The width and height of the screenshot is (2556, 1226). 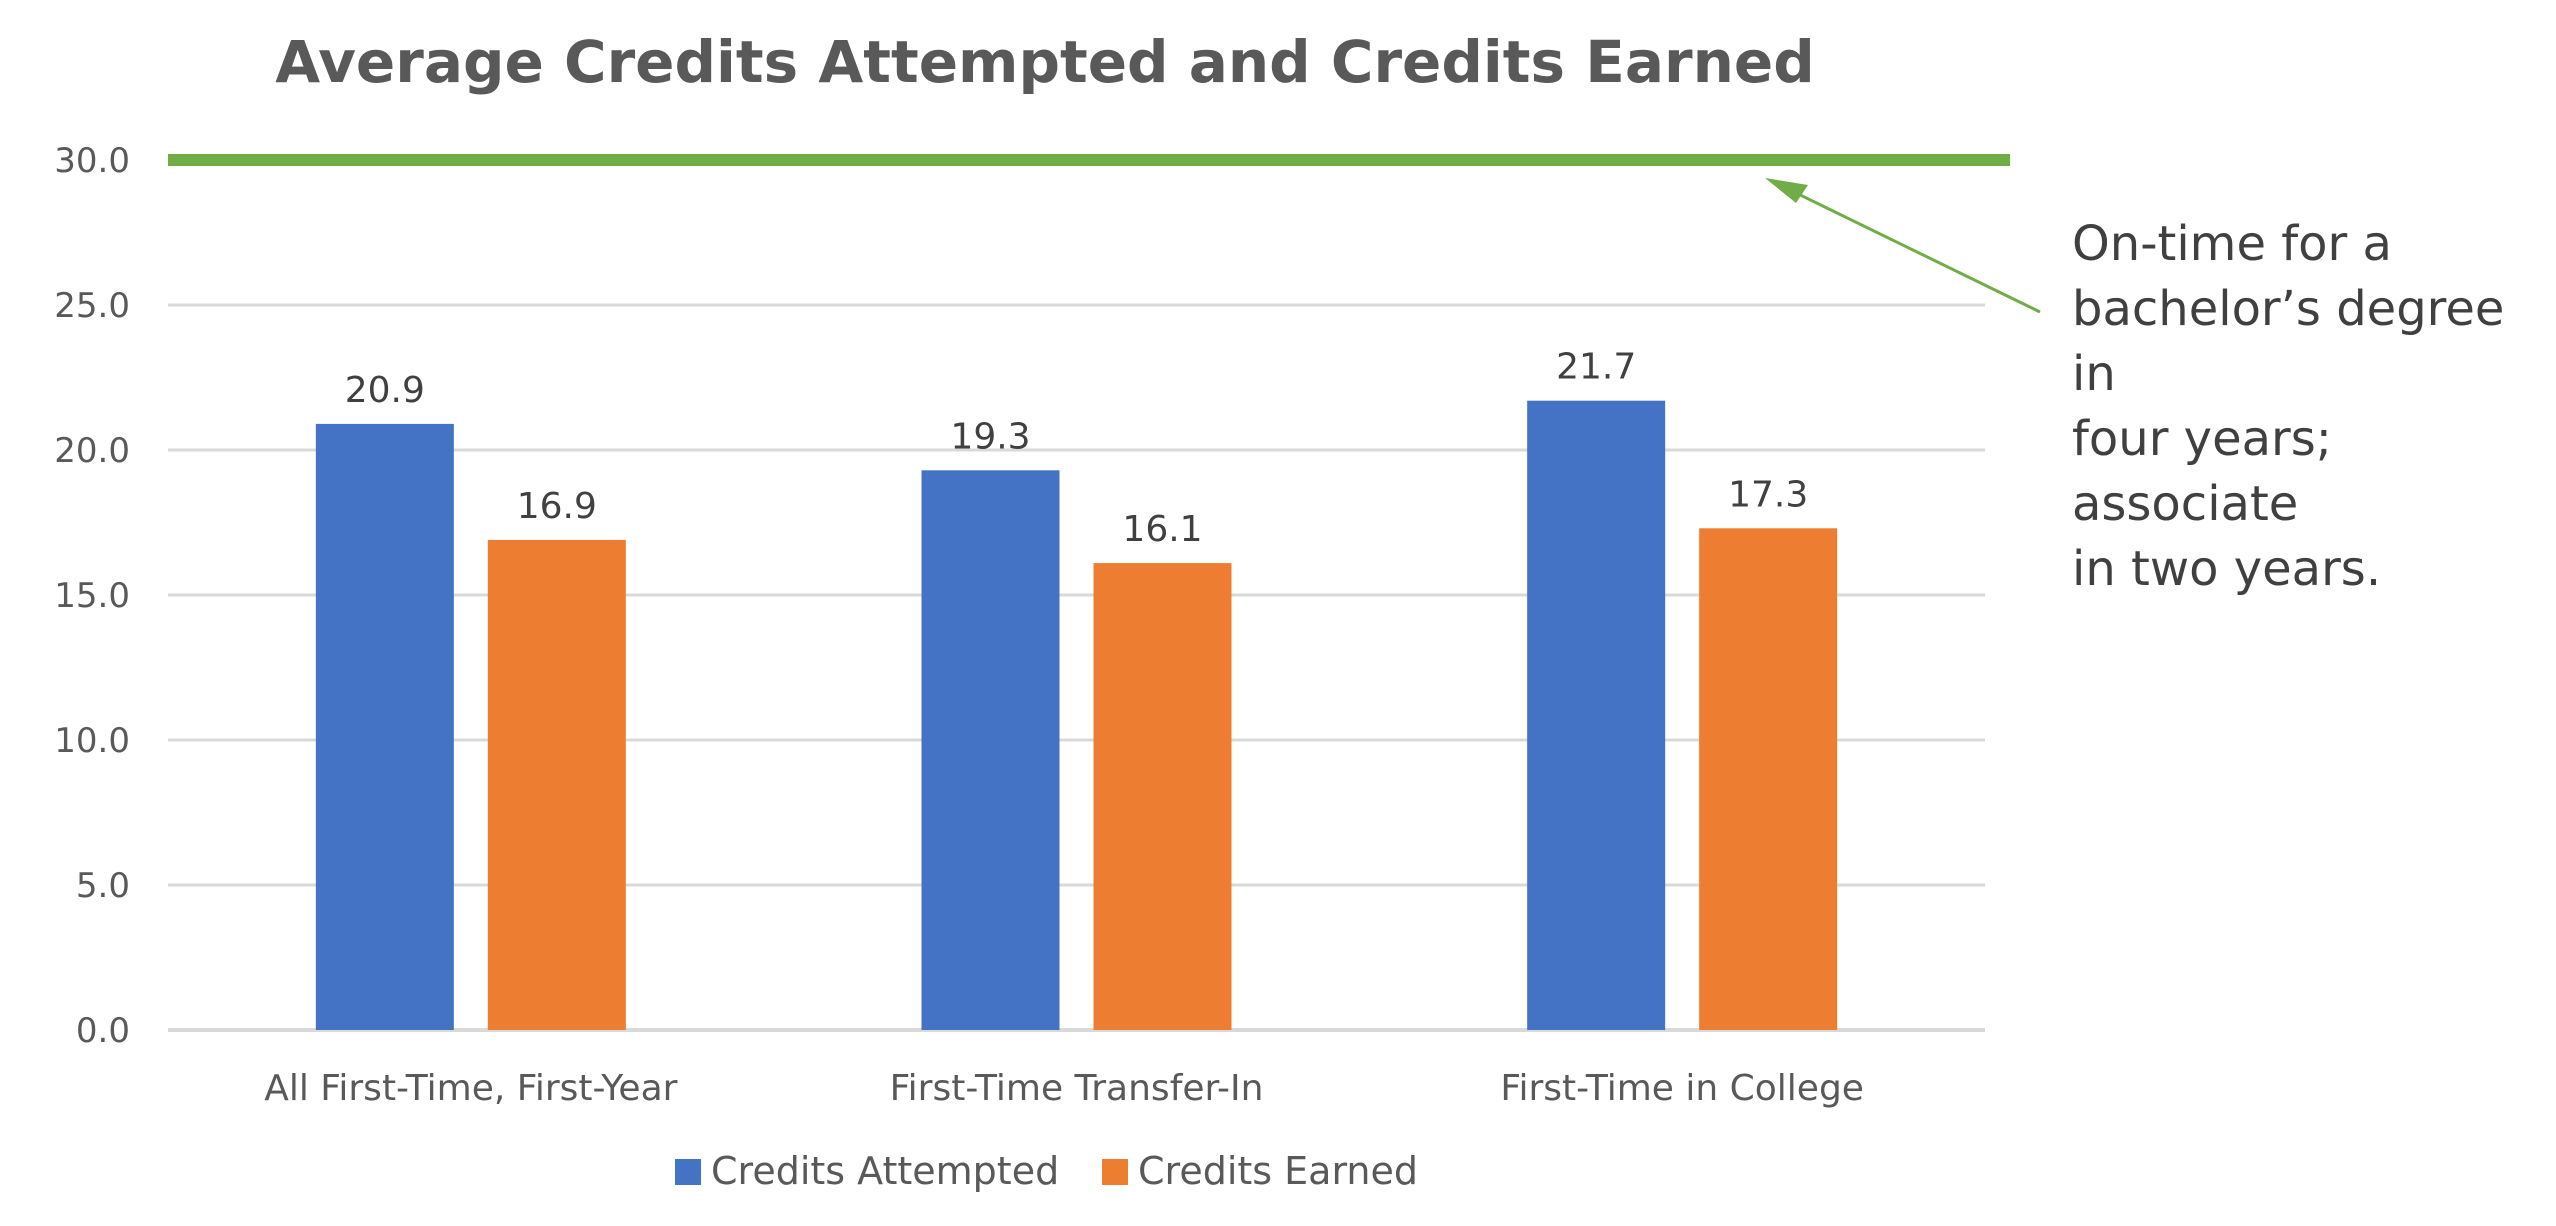 What do you see at coordinates (1596, 367) in the screenshot?
I see `data-label: 21.7` at bounding box center [1596, 367].